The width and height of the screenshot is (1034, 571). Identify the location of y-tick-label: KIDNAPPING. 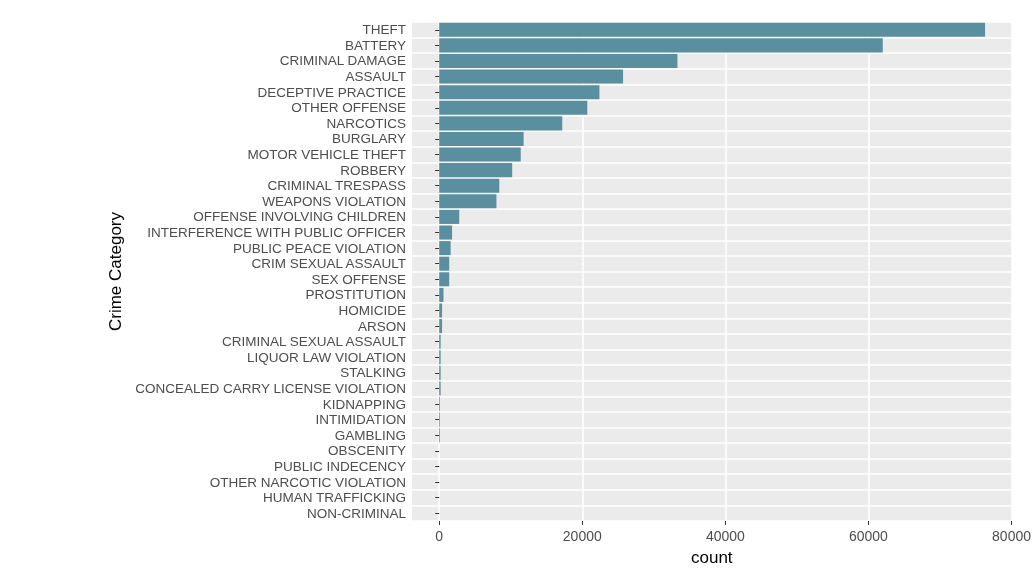
(364, 404).